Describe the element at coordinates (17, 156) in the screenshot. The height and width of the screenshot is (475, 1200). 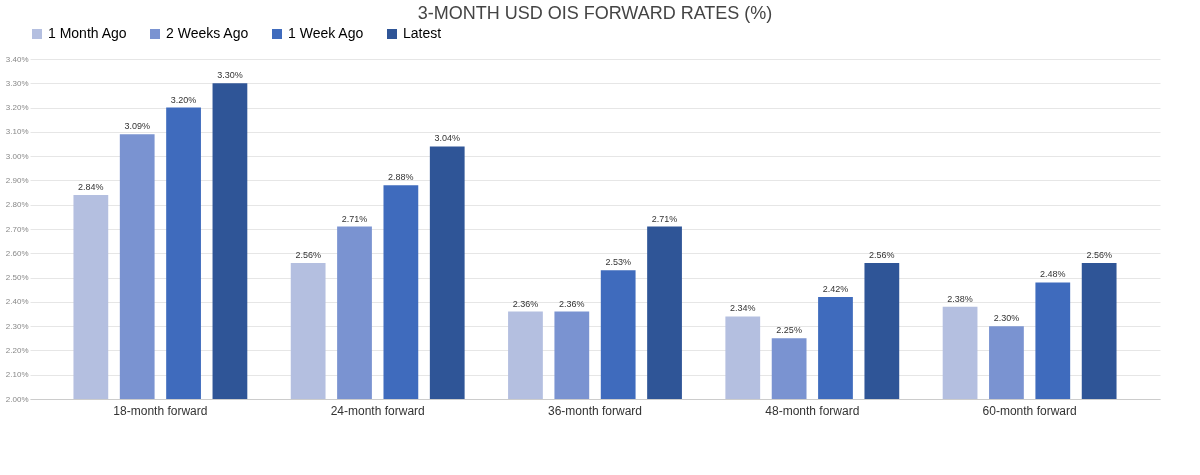
I see `y-tick-label: 3.00%` at that location.